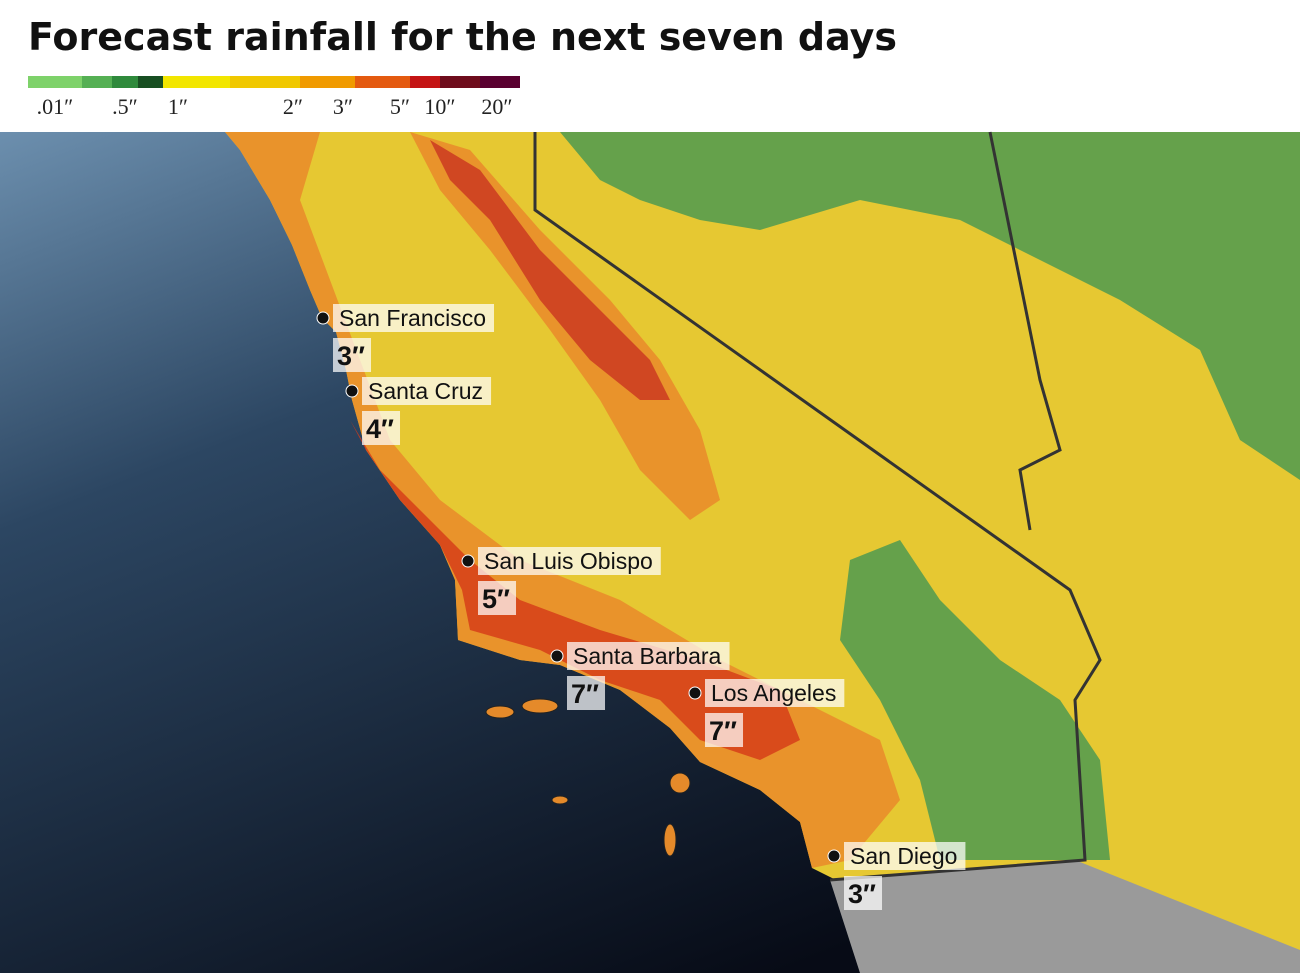 The width and height of the screenshot is (1300, 973). I want to click on legend-label: 1″, so click(178, 106).